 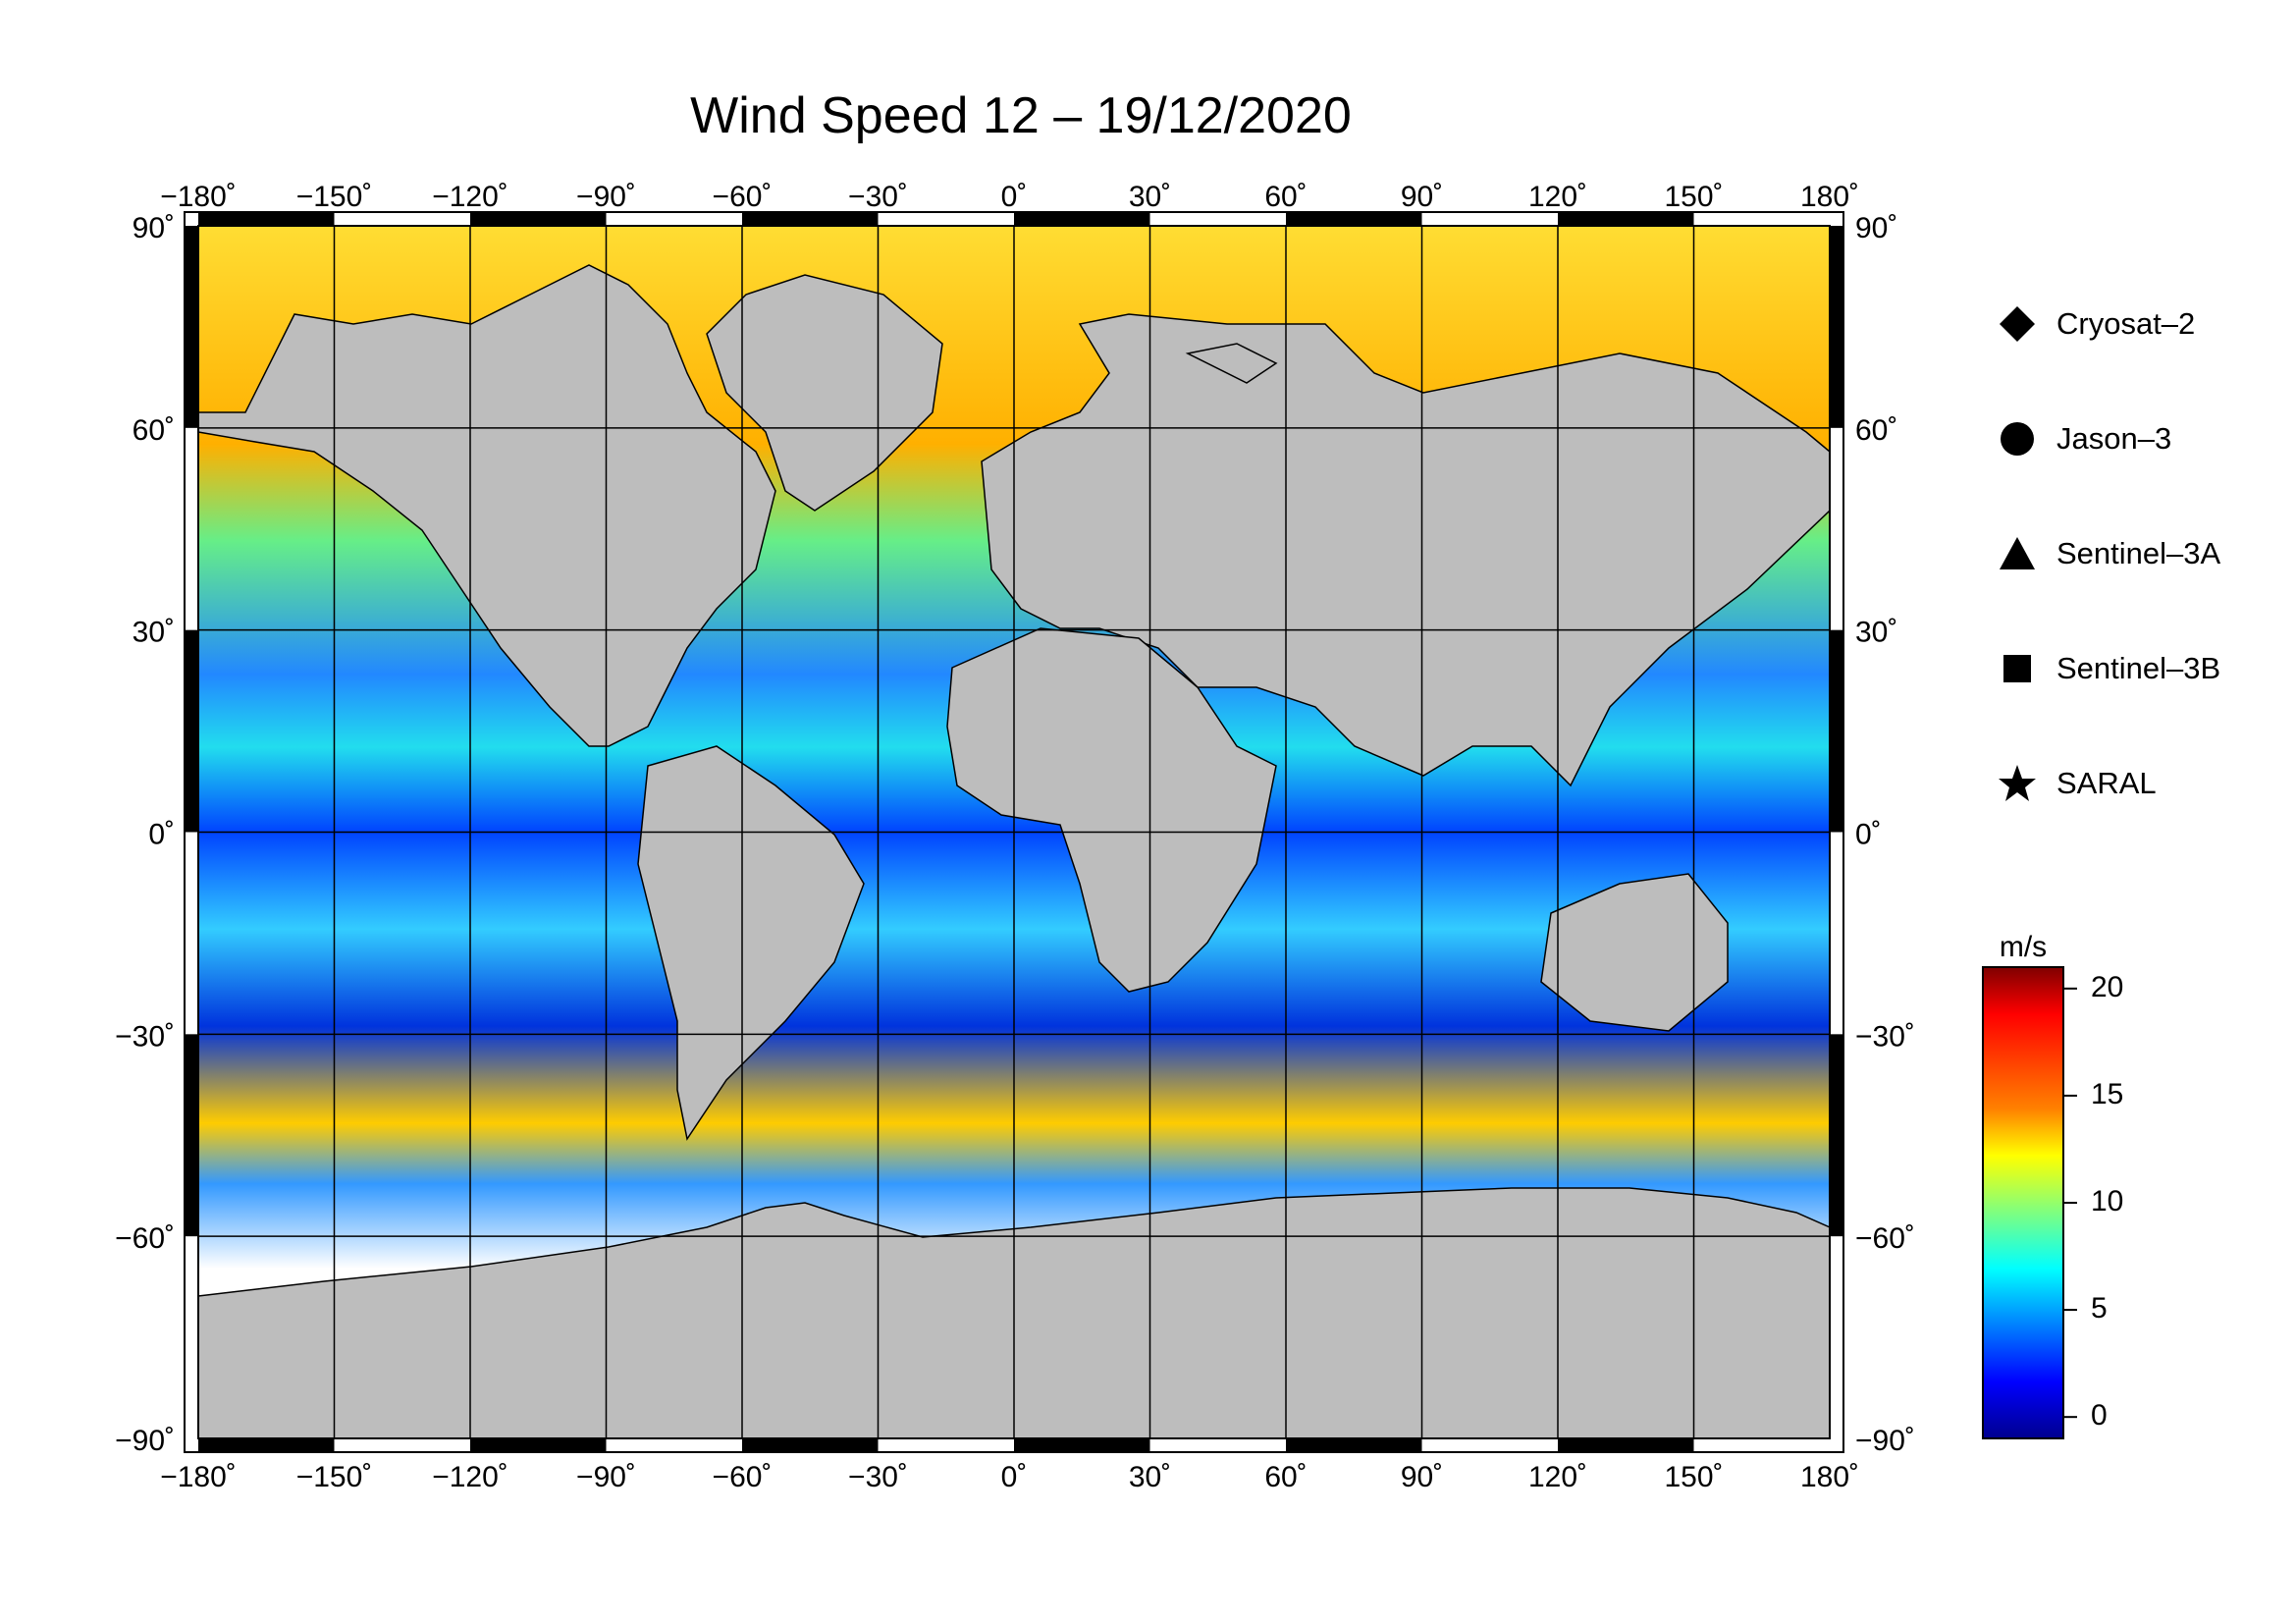 What do you see at coordinates (2070, 1203) in the screenshot?
I see `colorbar-ticks` at bounding box center [2070, 1203].